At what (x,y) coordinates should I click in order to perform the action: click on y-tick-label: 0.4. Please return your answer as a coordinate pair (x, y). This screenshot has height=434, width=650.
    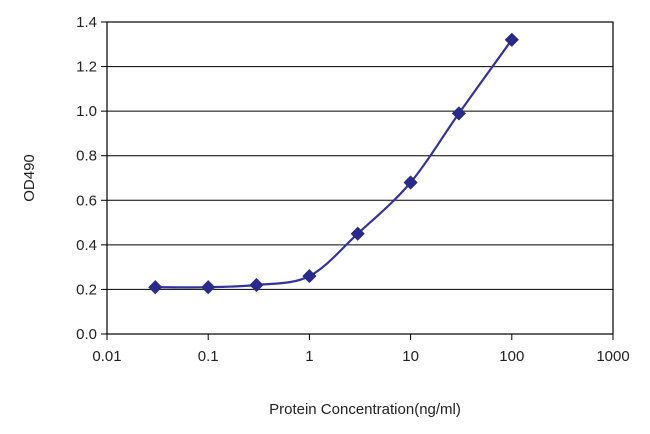
    Looking at the image, I should click on (86, 245).